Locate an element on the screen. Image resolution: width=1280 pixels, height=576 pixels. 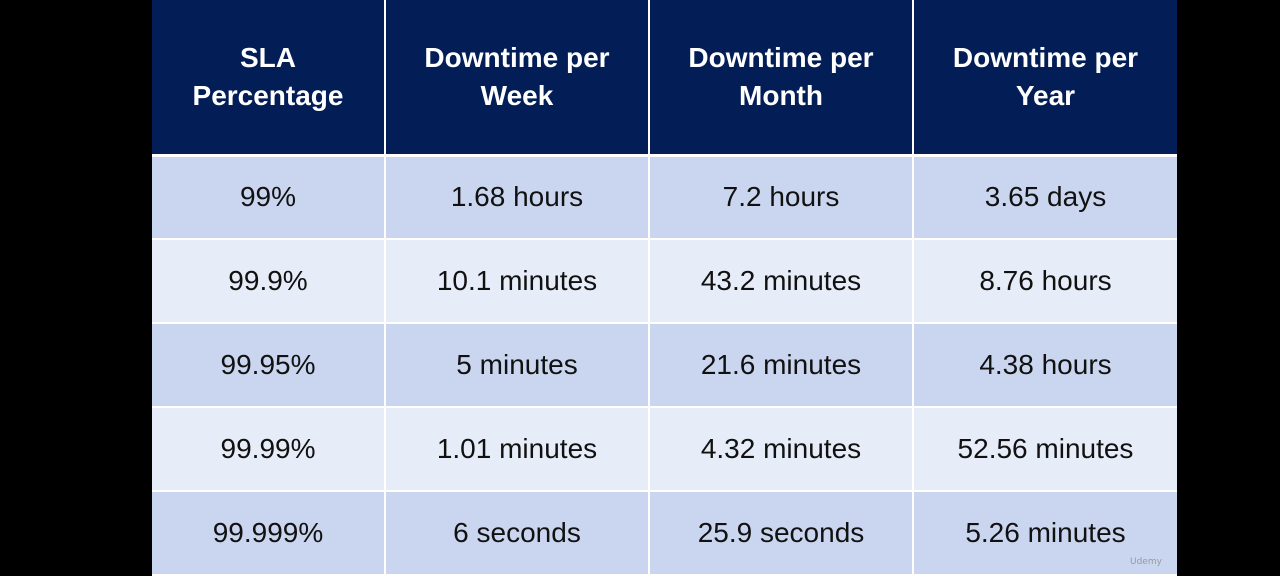
cell-week: 5 minutes is located at coordinates (517, 365).